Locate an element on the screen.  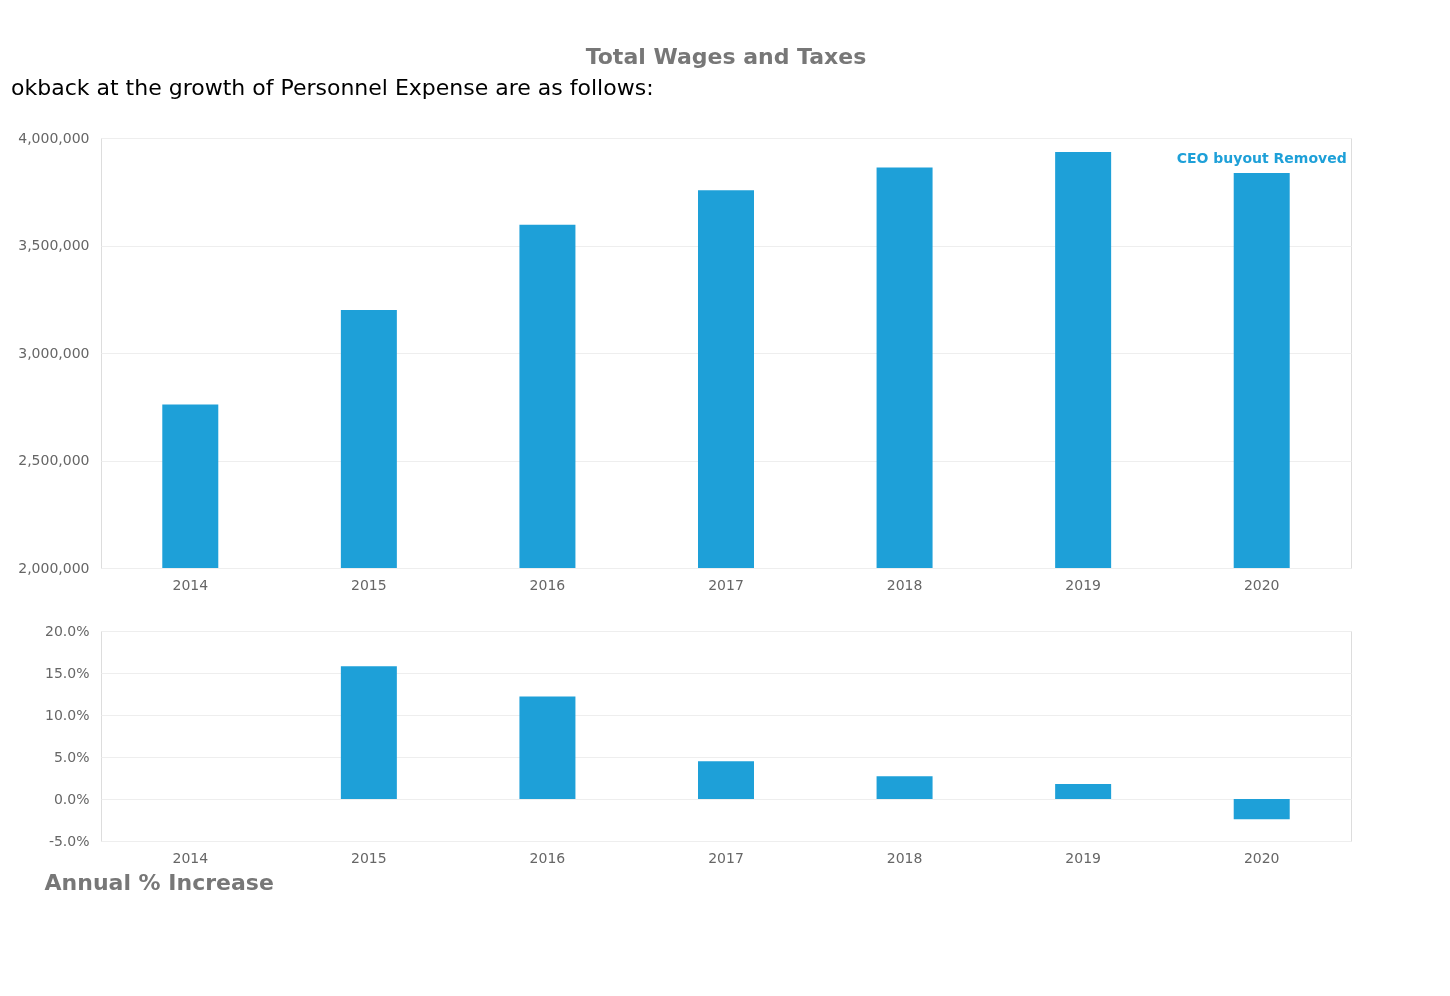
y-tick-label: 10.0% is located at coordinates (67, 714).